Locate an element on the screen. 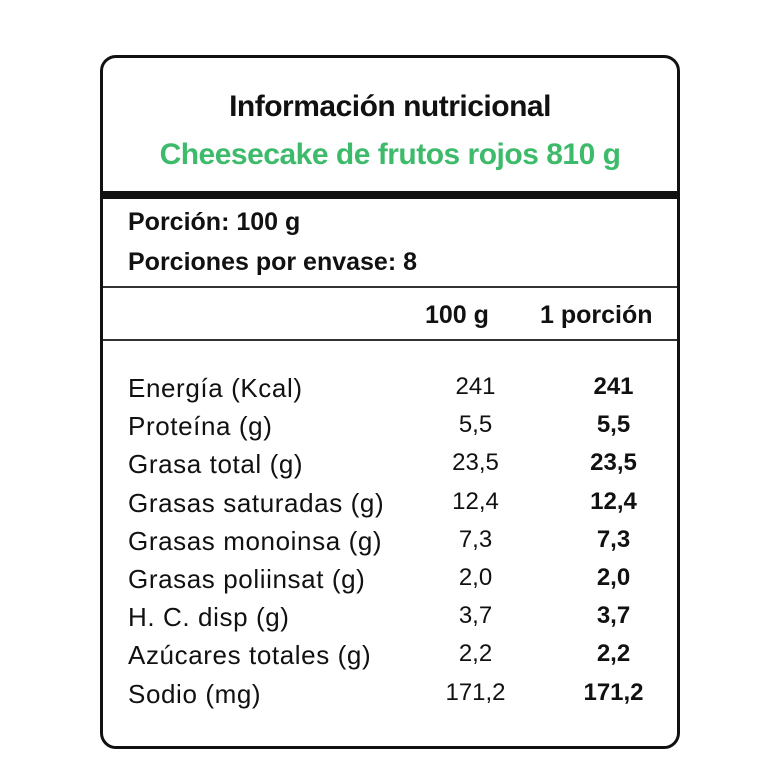 This screenshot has height=780, width=780. panel-title: Información nutricional is located at coordinates (390, 106).